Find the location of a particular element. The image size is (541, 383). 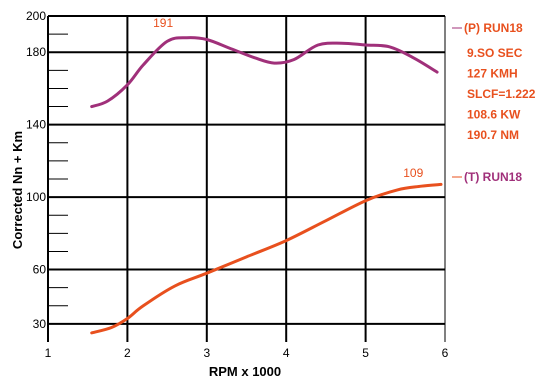

y-tick-label: 180 is located at coordinates (36, 52).